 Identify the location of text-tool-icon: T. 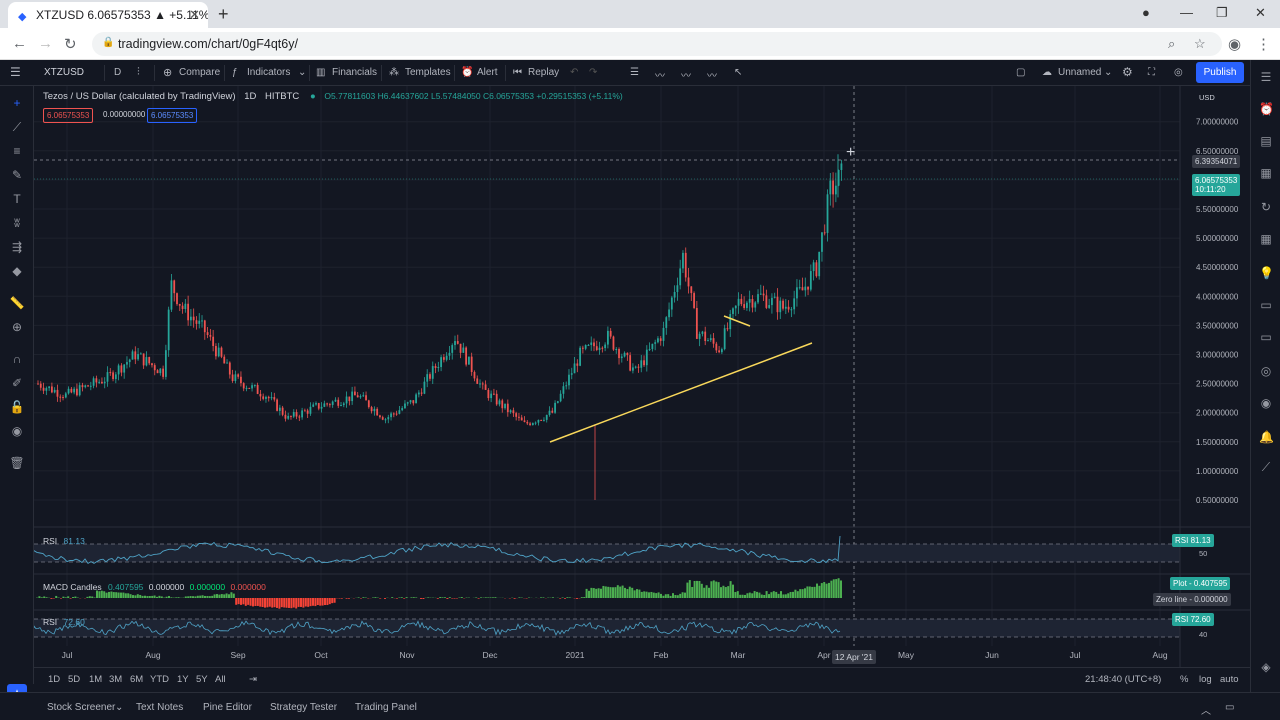
(17, 199).